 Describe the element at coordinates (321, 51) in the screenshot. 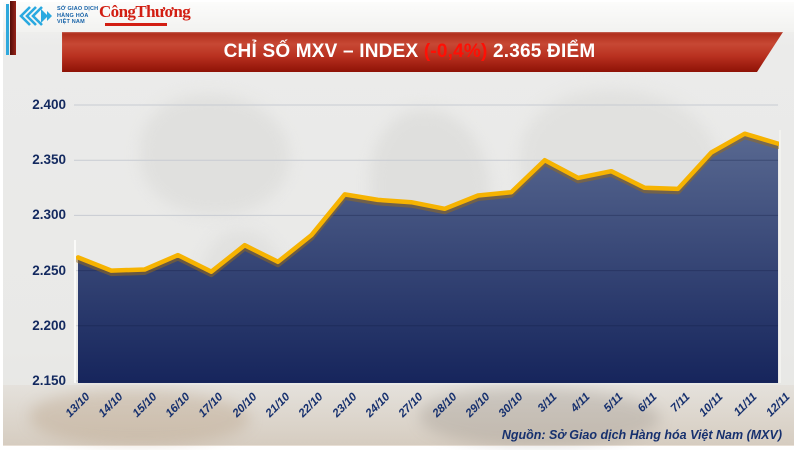

I see `chart-title-prefix: CHỈ SỐ MXV – INDEX` at that location.